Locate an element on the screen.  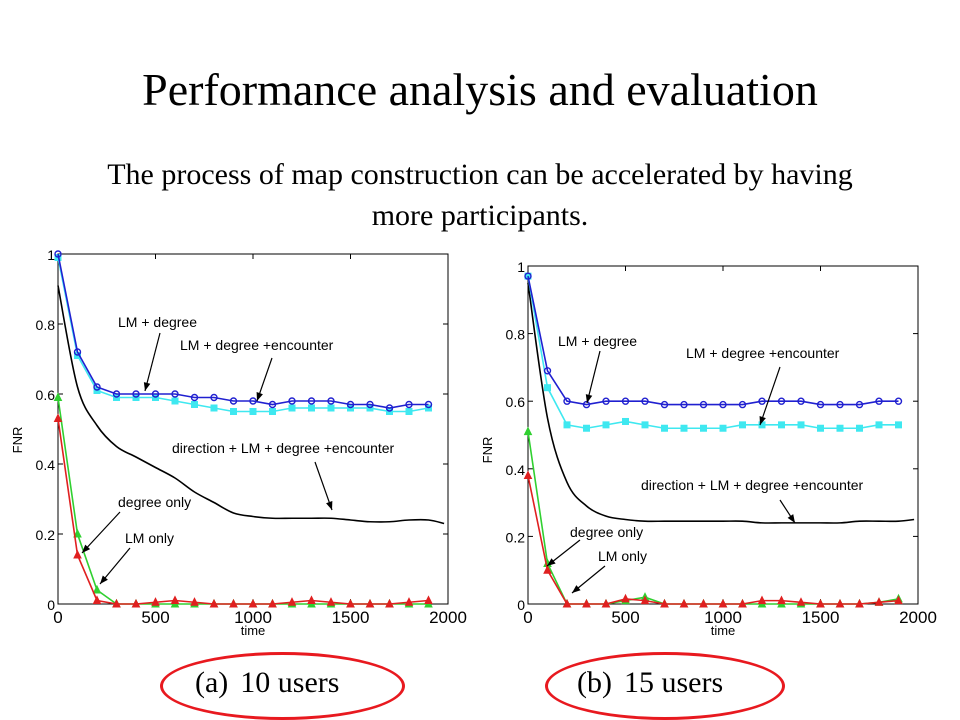
degree-only-series-line is located at coordinates (713, 518).